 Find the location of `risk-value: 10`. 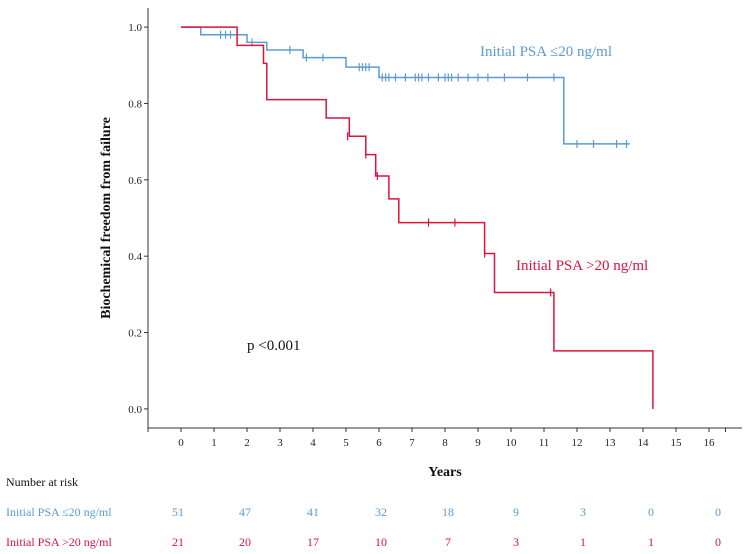

risk-value: 10 is located at coordinates (381, 542).